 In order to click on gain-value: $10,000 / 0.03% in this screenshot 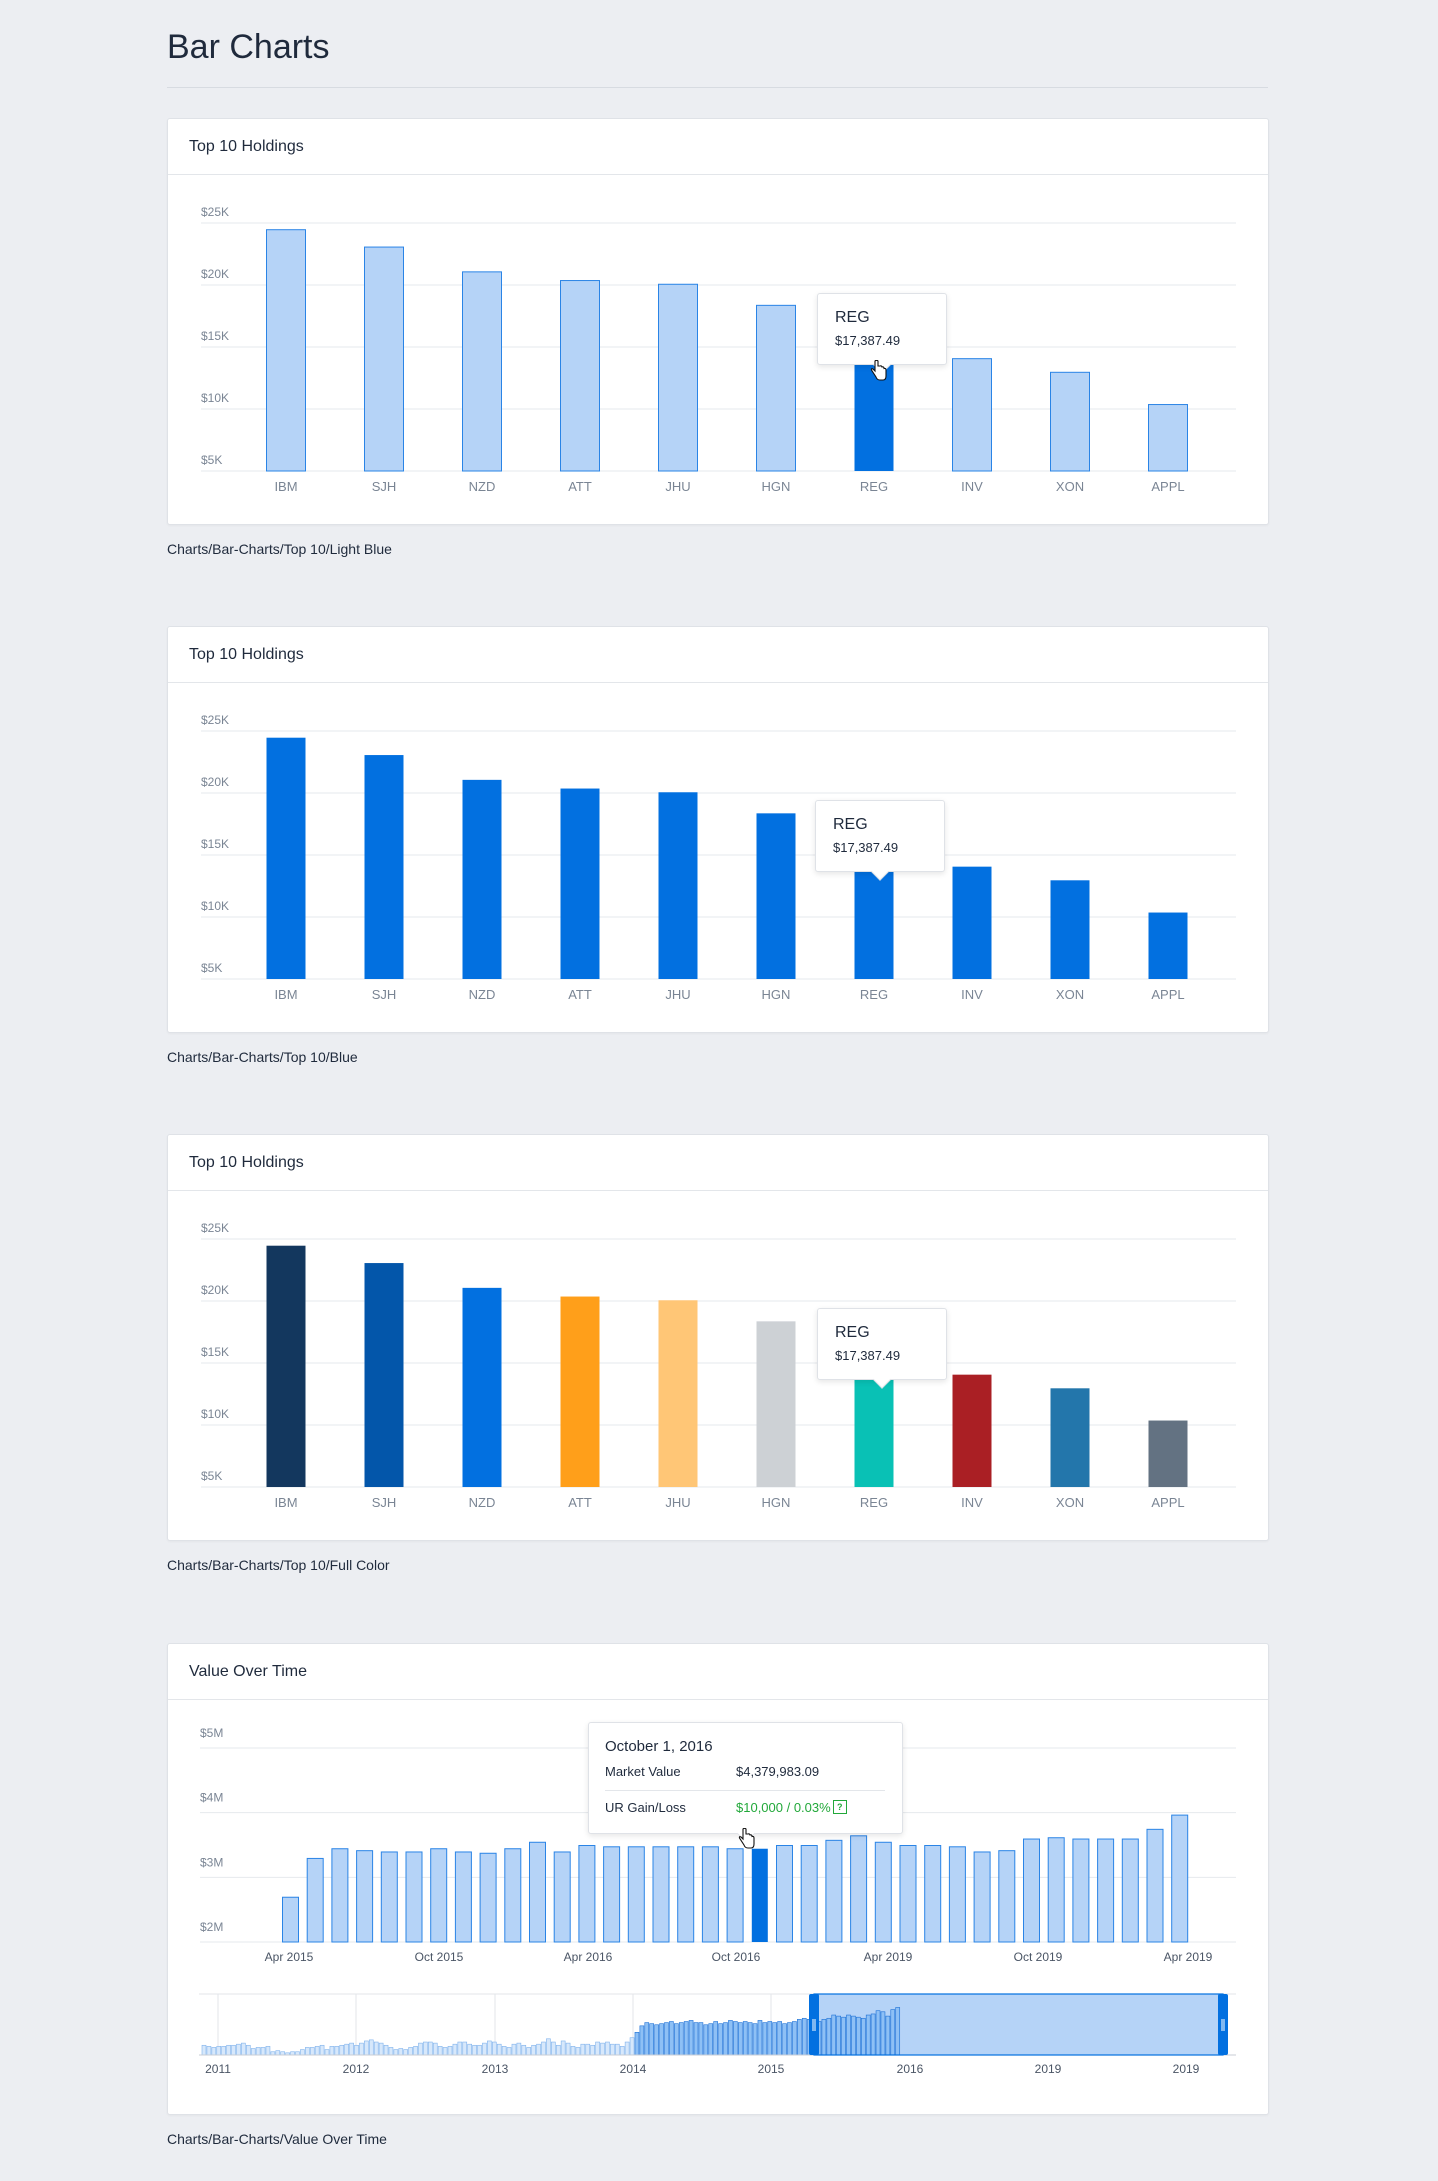, I will do `click(783, 1807)`.